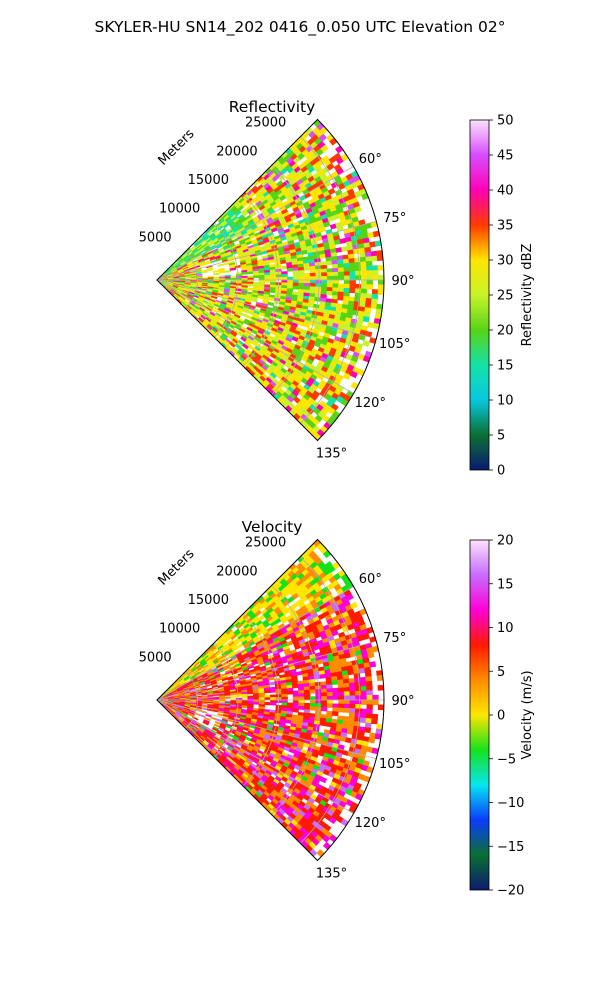  I want to click on range-tick-label: 25000, so click(265, 123).